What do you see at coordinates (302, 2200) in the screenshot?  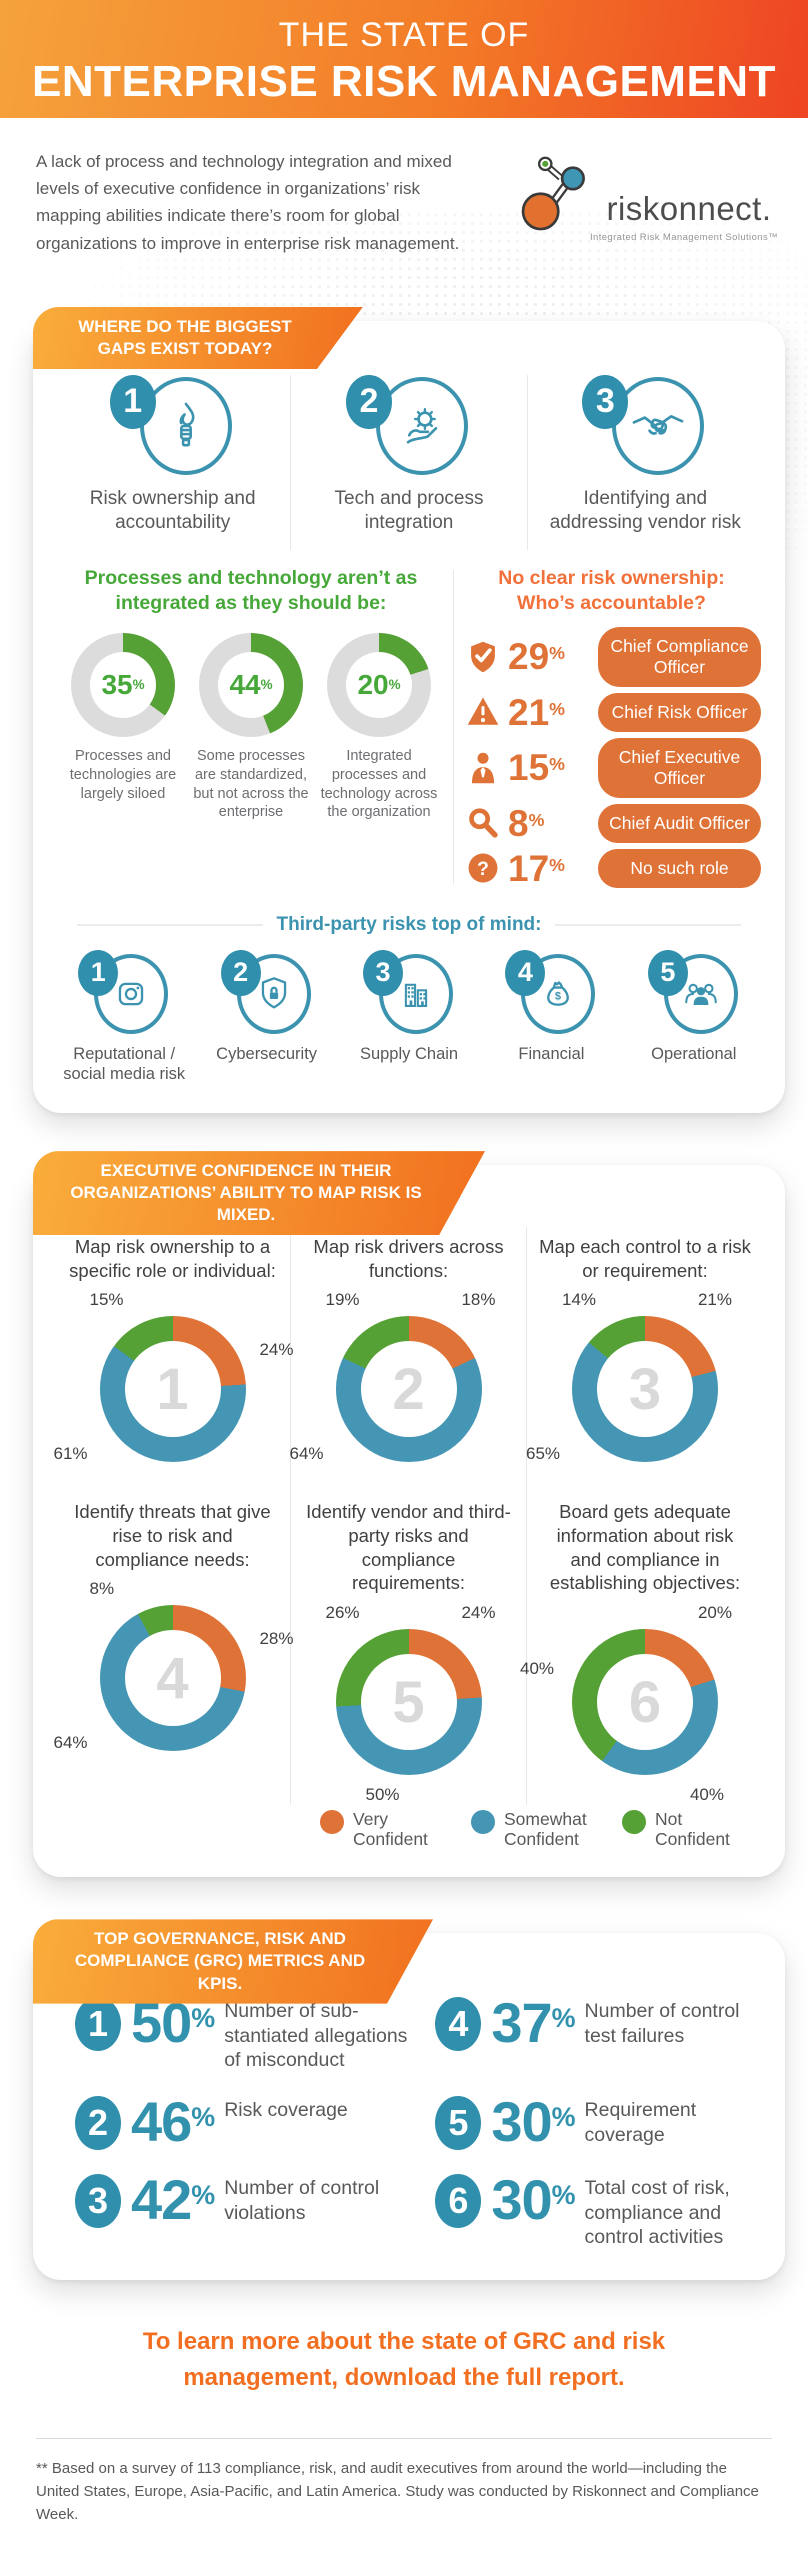 I see `metric-label: Number of control violations` at bounding box center [302, 2200].